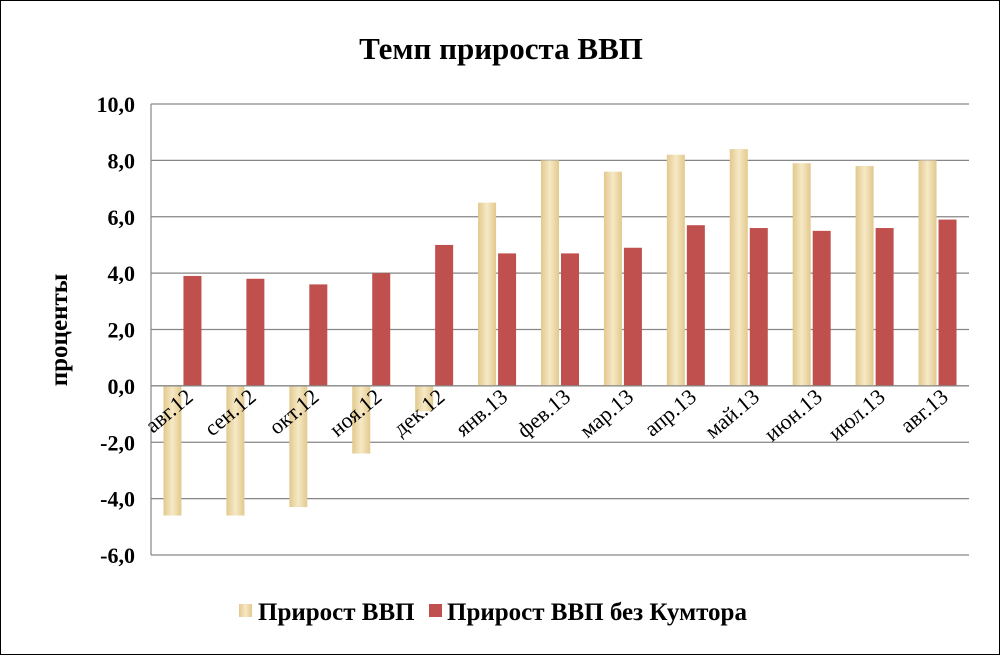  What do you see at coordinates (793, 415) in the screenshot?
I see `category-label: июн.13` at bounding box center [793, 415].